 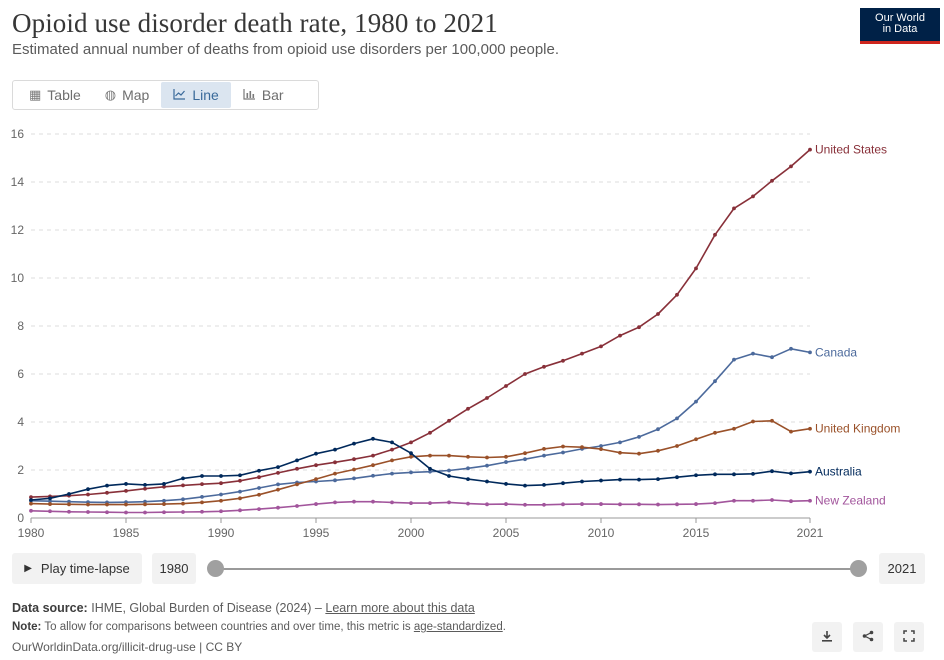 I want to click on data-point-new-zealand-2004, so click(x=487, y=504).